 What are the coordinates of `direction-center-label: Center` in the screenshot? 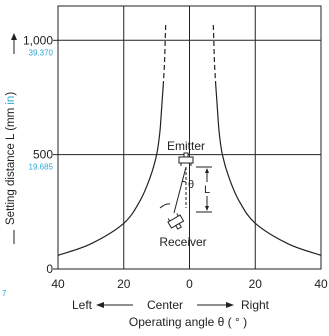 It's located at (165, 305).